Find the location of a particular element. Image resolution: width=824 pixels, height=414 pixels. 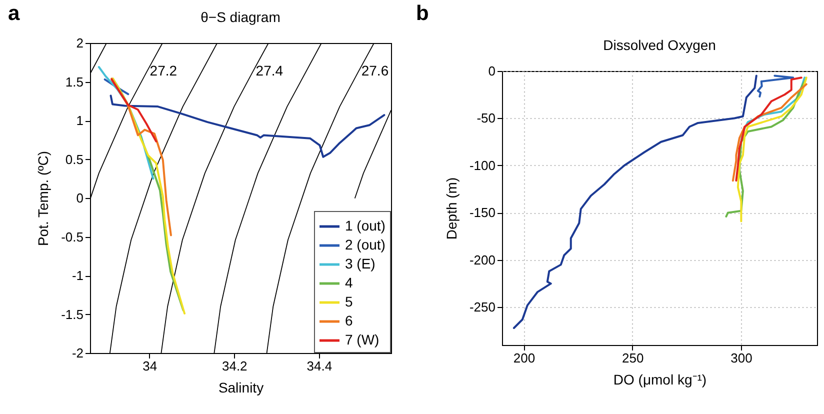

y-tick-label: 2 is located at coordinates (80, 43).